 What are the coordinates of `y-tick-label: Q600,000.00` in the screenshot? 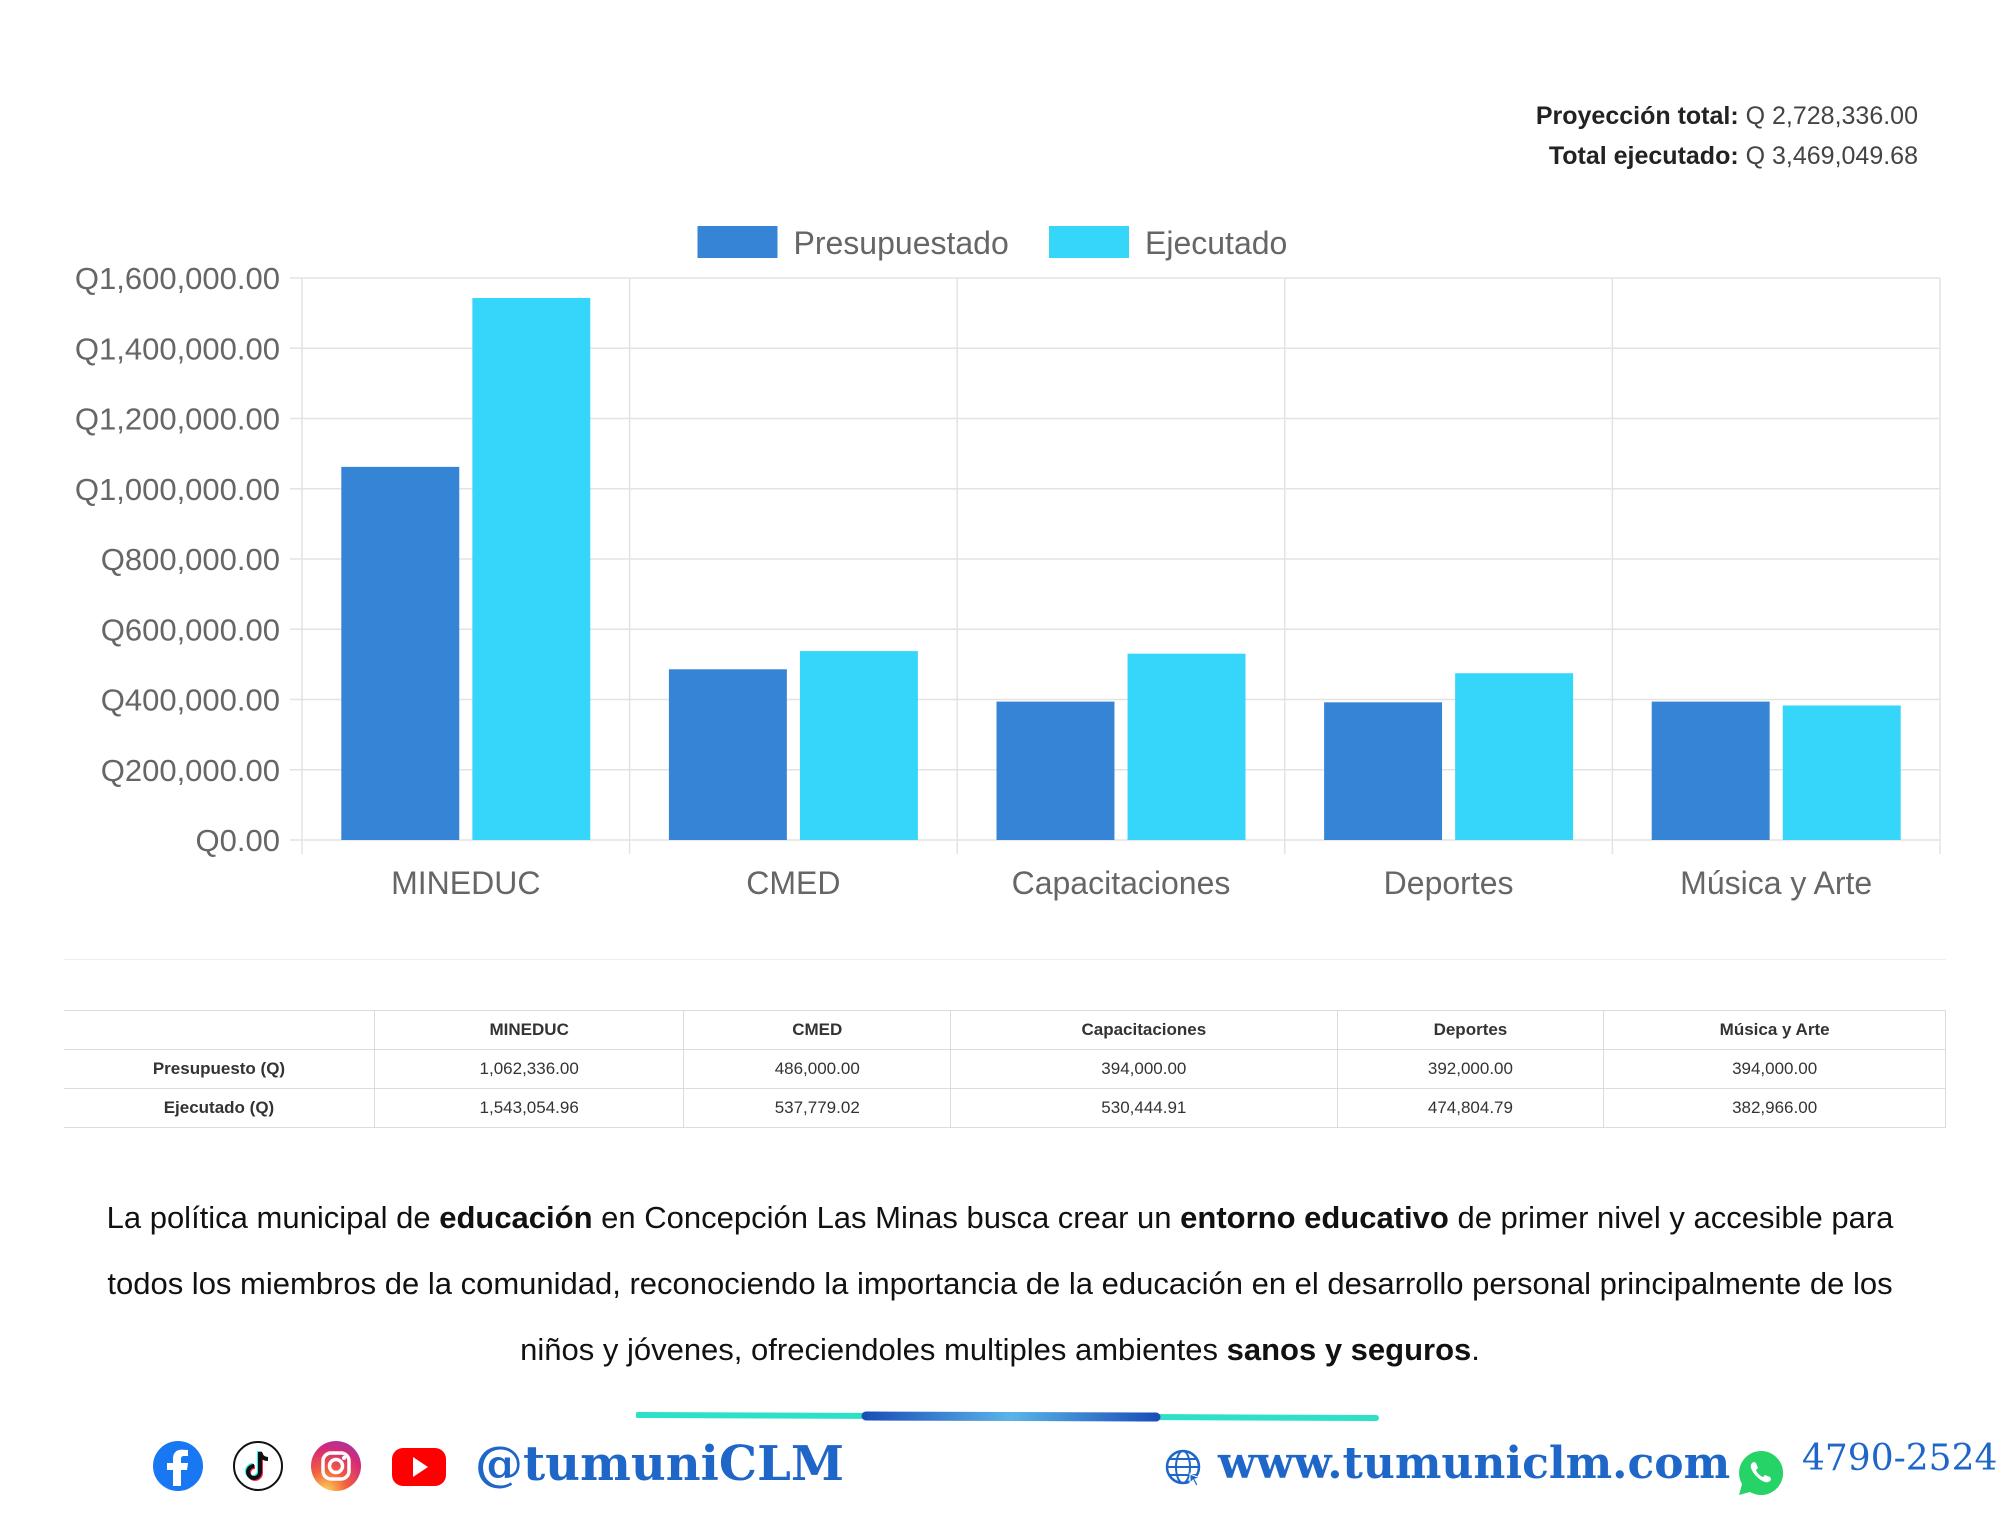 It's located at (190, 629).